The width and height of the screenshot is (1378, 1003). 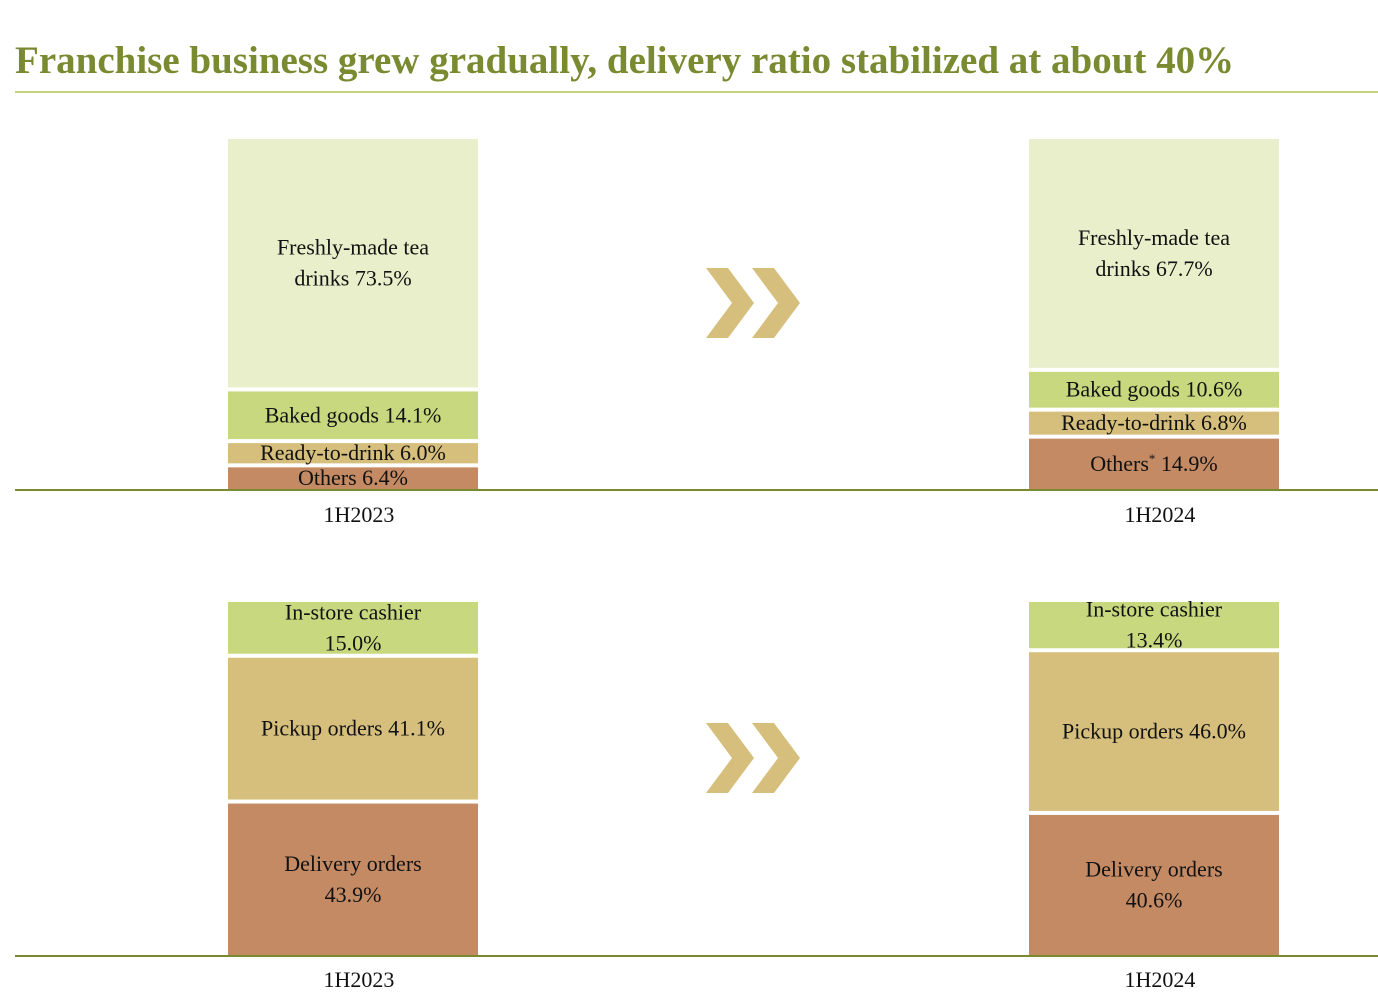 I want to click on label-others-1h2023: Others 6.4%, so click(x=353, y=477).